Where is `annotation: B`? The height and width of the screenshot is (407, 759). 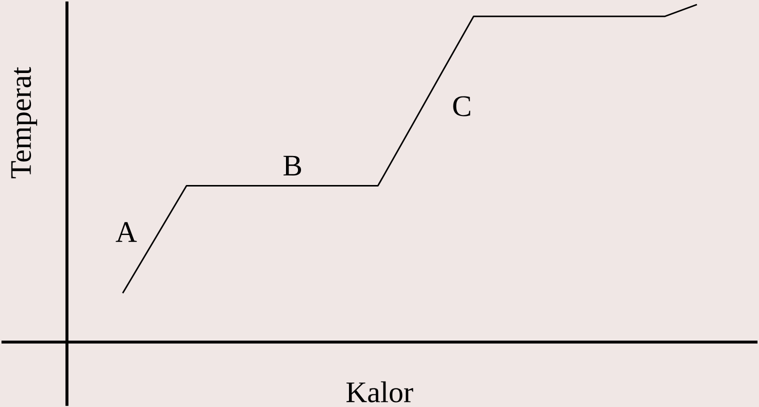
annotation: B is located at coordinates (292, 166).